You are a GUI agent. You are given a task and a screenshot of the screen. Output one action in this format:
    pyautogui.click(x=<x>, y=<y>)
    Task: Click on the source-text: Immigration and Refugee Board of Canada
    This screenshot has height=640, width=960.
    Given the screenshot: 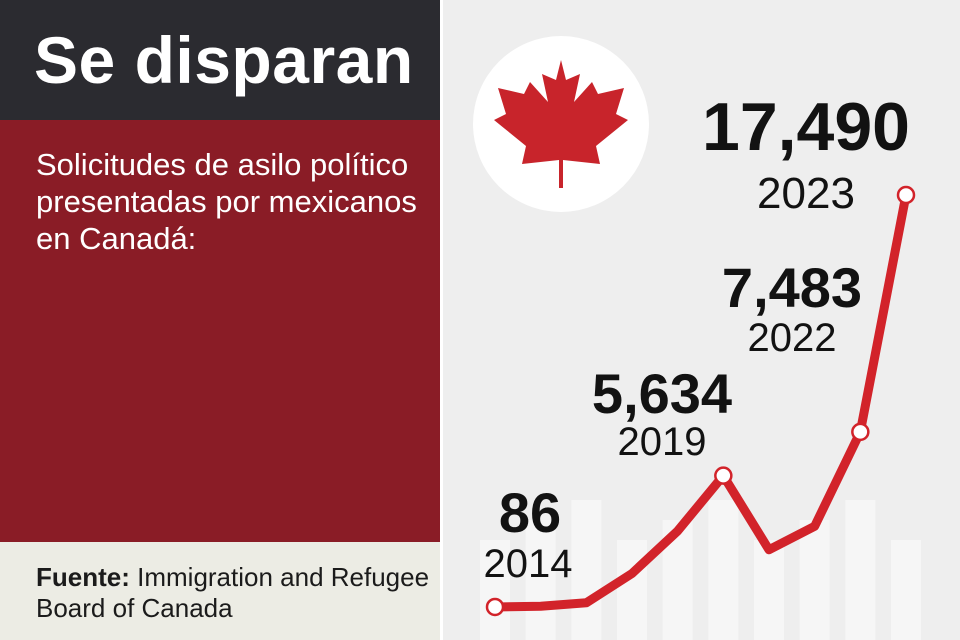 What is the action you would take?
    pyautogui.click(x=233, y=592)
    